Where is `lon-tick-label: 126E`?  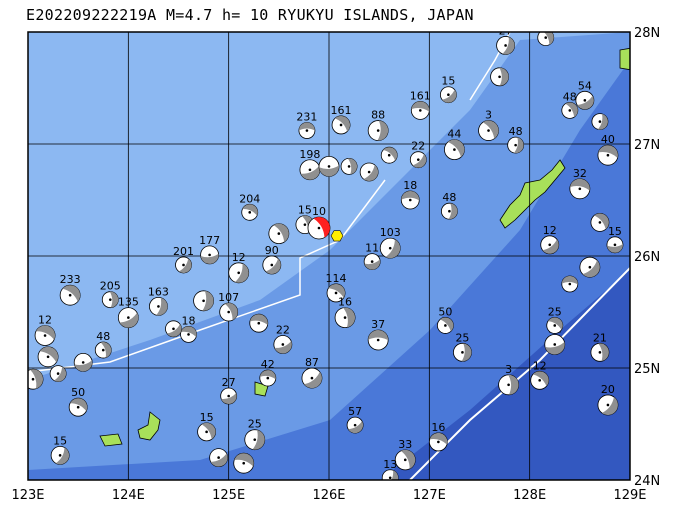 lon-tick-label: 126E is located at coordinates (328, 495).